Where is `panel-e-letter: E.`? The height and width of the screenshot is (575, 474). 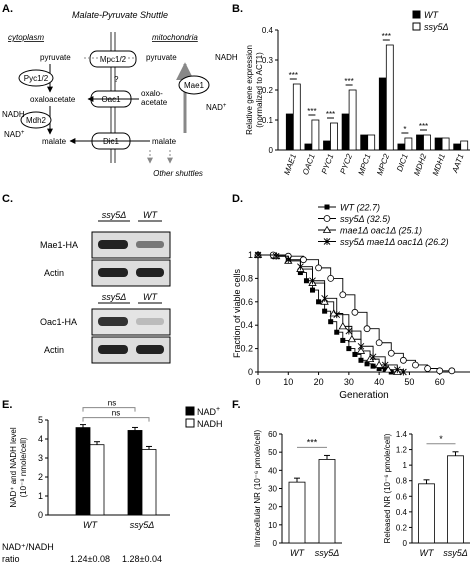
panel-e-letter: E. is located at coordinates (7, 405).